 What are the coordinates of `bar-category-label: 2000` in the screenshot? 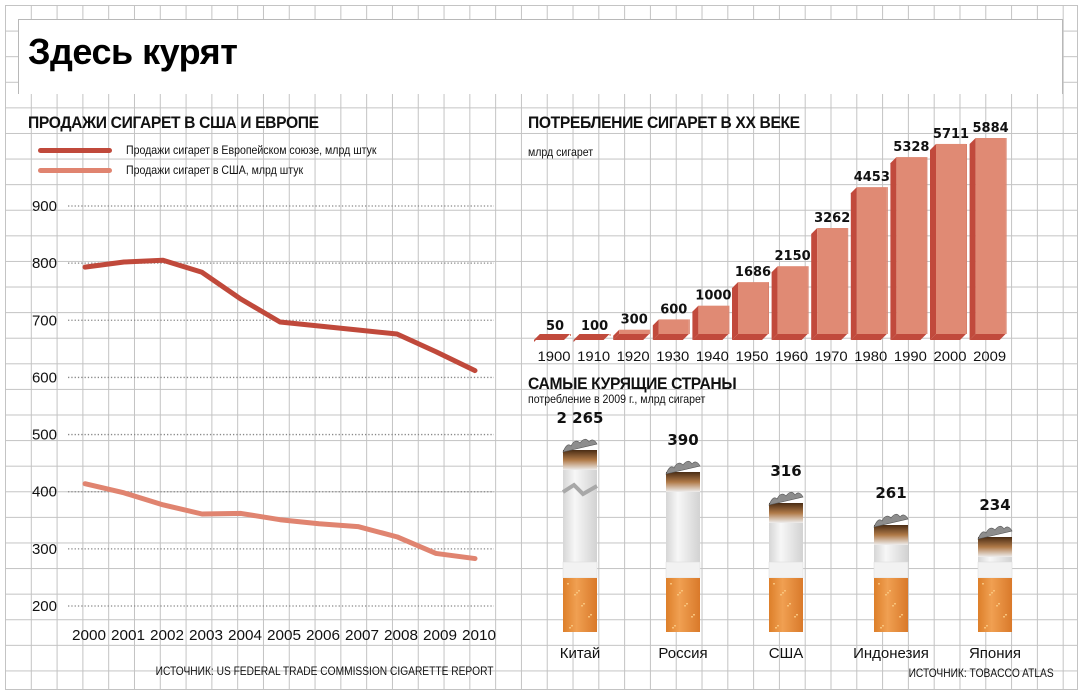 It's located at (950, 356).